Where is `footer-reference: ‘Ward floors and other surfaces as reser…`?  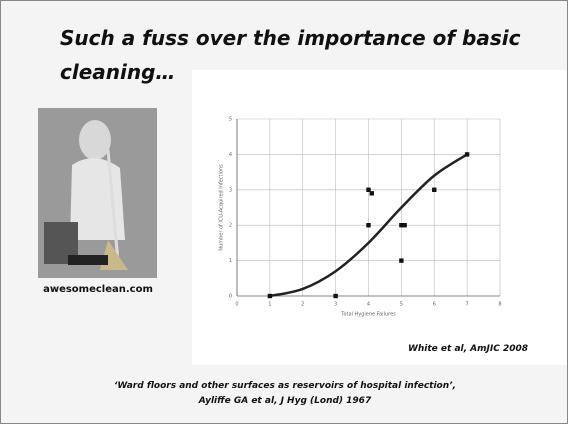 footer-reference: ‘Ward floors and other surfaces as reser… is located at coordinates (285, 386).